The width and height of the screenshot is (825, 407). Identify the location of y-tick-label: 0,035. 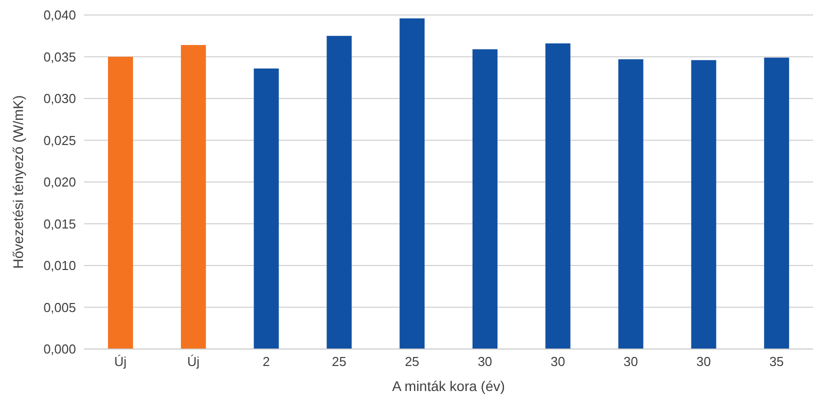
(59, 56).